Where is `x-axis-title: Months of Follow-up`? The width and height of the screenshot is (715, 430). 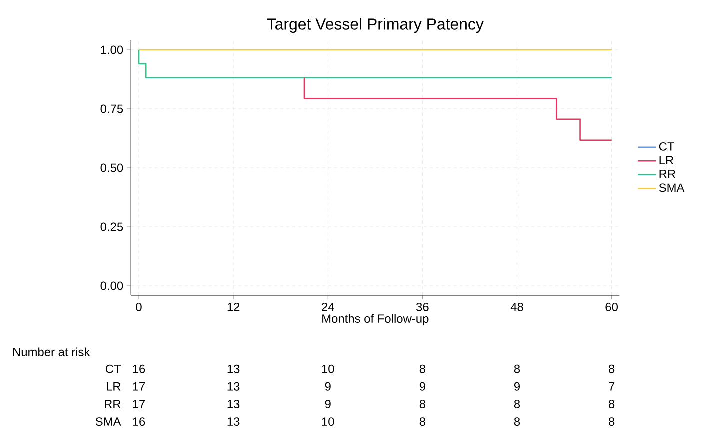 x-axis-title: Months of Follow-up is located at coordinates (375, 320).